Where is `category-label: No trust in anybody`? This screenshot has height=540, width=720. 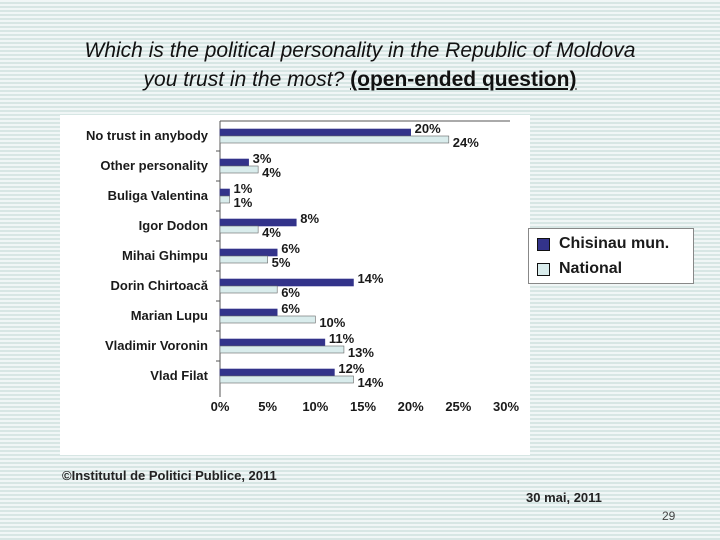 category-label: No trust in anybody is located at coordinates (147, 135).